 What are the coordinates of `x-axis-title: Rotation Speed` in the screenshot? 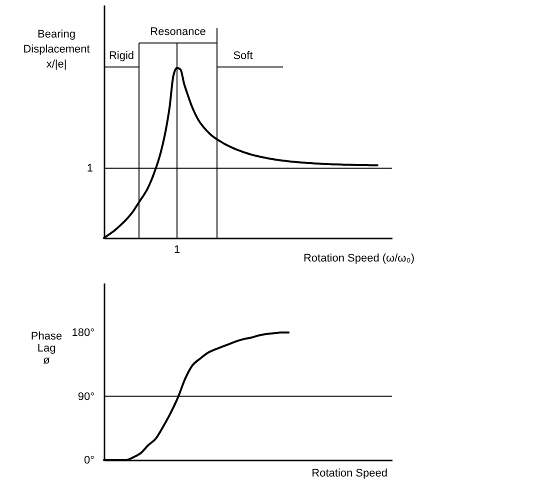 It's located at (350, 474).